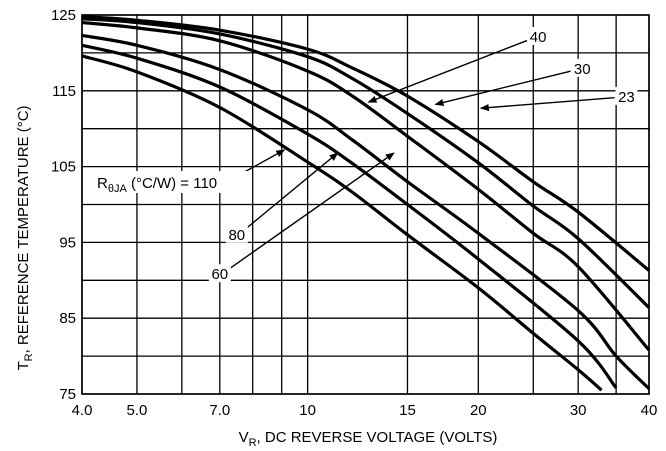  I want to click on x-tick-label: 5.0, so click(137, 410).